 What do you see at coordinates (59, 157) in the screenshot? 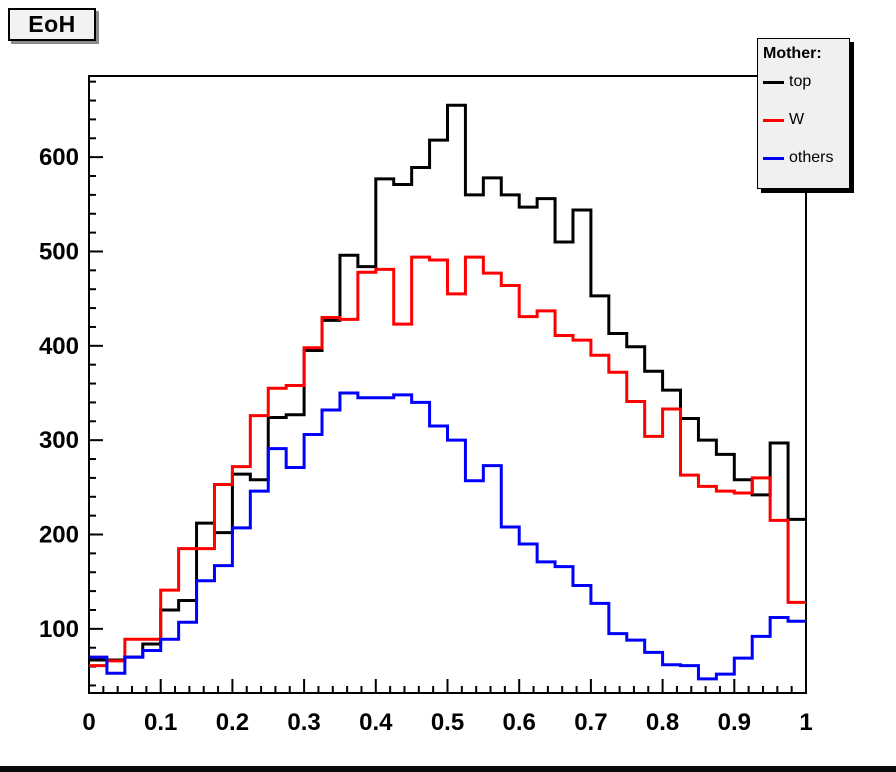
I see `y-axis-tick-label: 600` at bounding box center [59, 157].